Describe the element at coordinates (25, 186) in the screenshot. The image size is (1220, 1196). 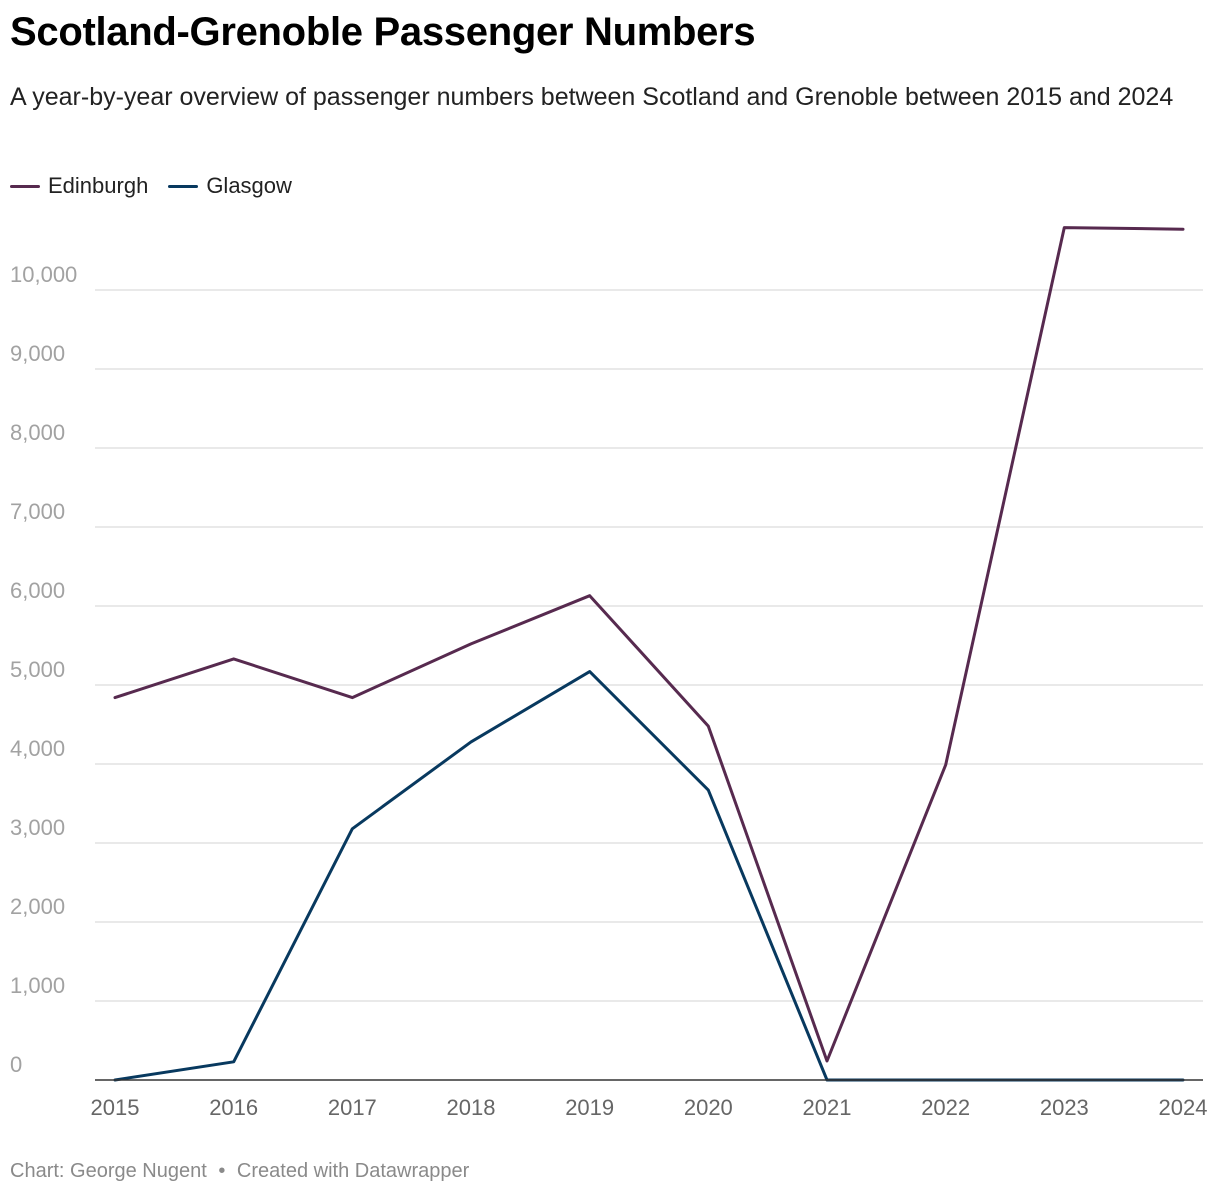
I see `legend-swatch-edinburgh` at that location.